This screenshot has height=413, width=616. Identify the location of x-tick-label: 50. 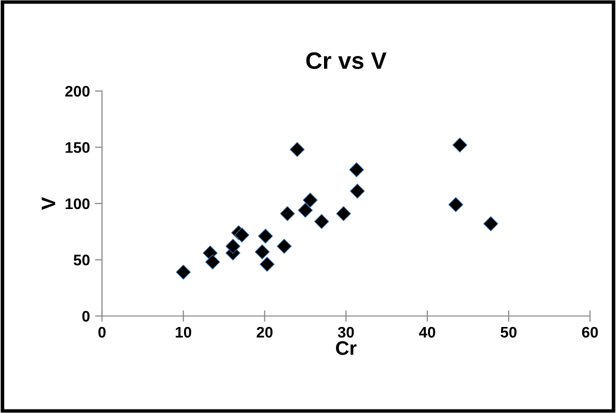
(508, 332).